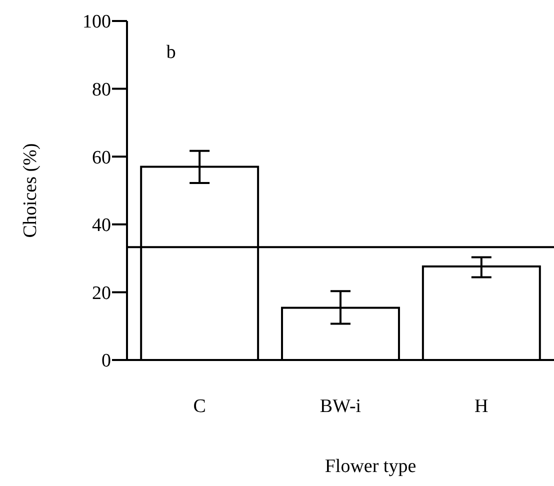 The height and width of the screenshot is (486, 554). Describe the element at coordinates (481, 406) in the screenshot. I see `x-tick-label: H` at that location.